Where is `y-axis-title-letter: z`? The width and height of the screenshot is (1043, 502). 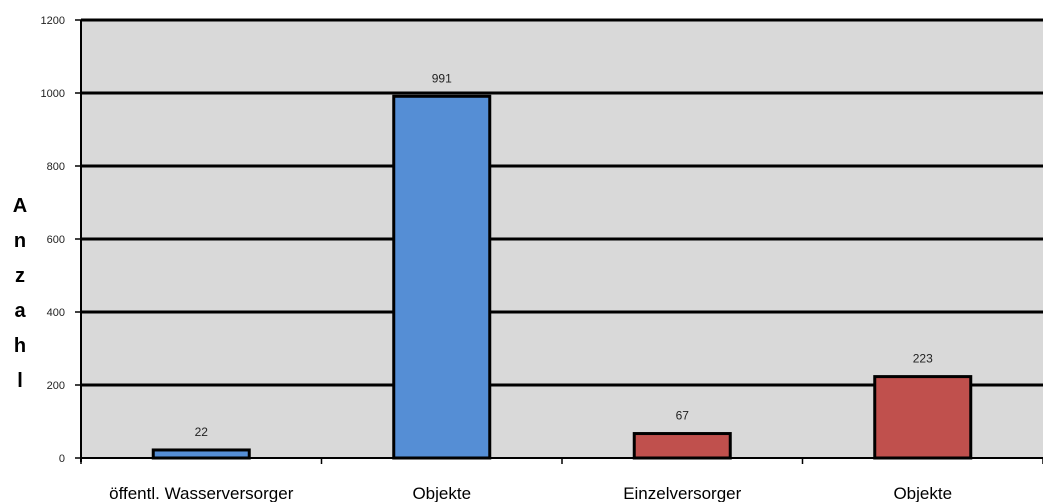
y-axis-title-letter: z is located at coordinates (20, 276).